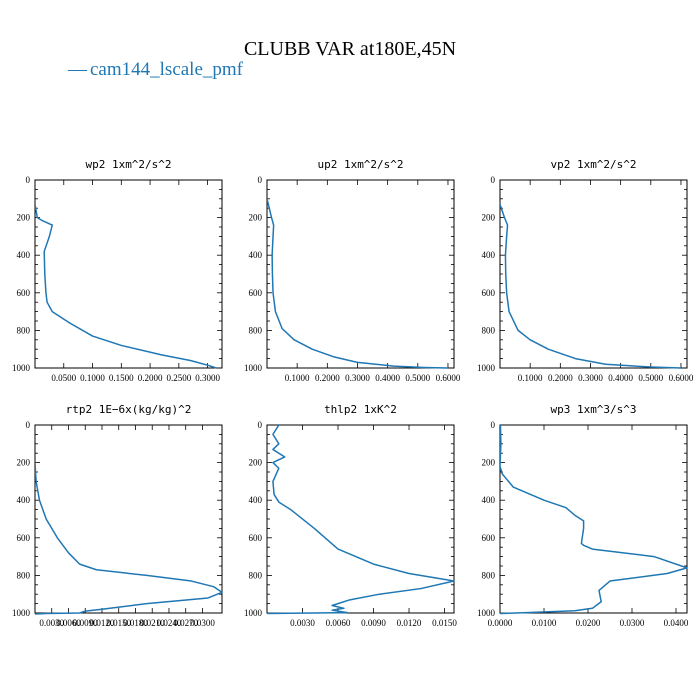 The height and width of the screenshot is (700, 700). Describe the element at coordinates (588, 623) in the screenshot. I see `x-tick-label: 0.0200` at that location.